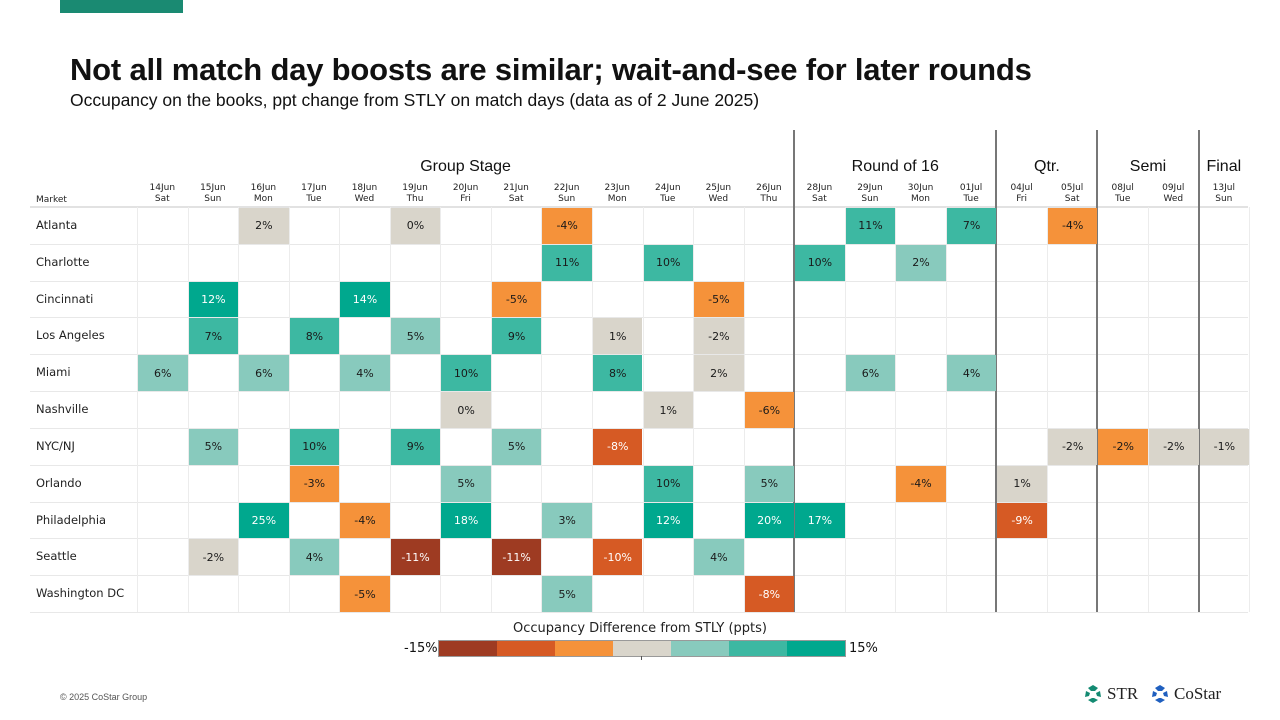 This screenshot has height=720, width=1280. I want to click on header-rule, so click(639, 207).